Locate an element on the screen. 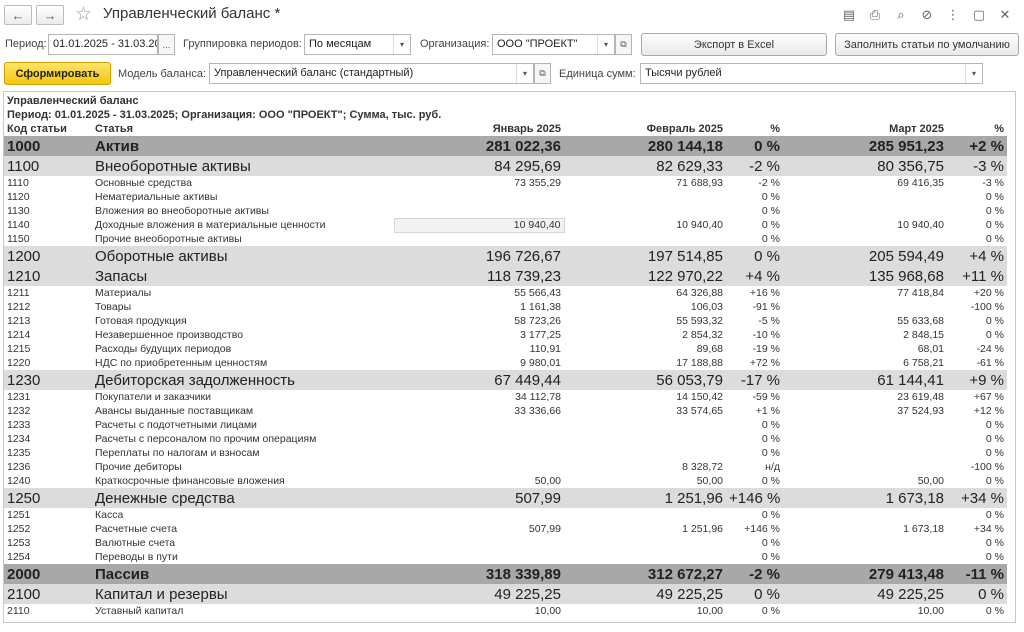 The image size is (1024, 632). value-mar: 49 225,25 is located at coordinates (865, 594).